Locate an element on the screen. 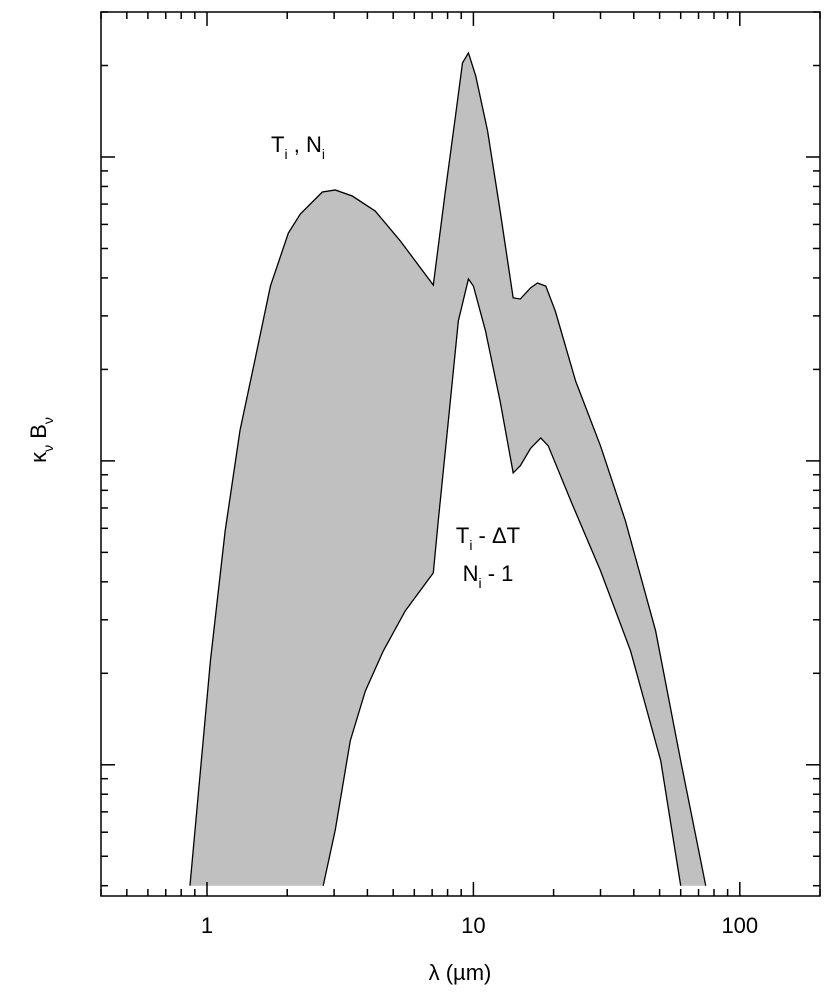  text-run: κ is located at coordinates (38, 457).